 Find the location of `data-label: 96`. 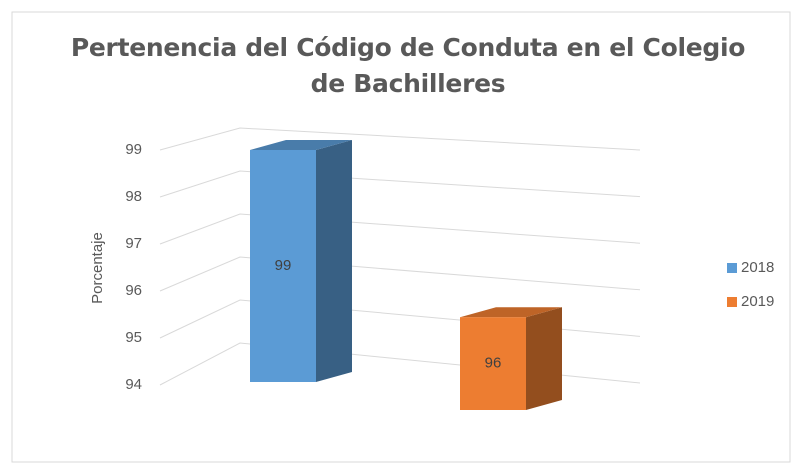

data-label: 96 is located at coordinates (493, 363).